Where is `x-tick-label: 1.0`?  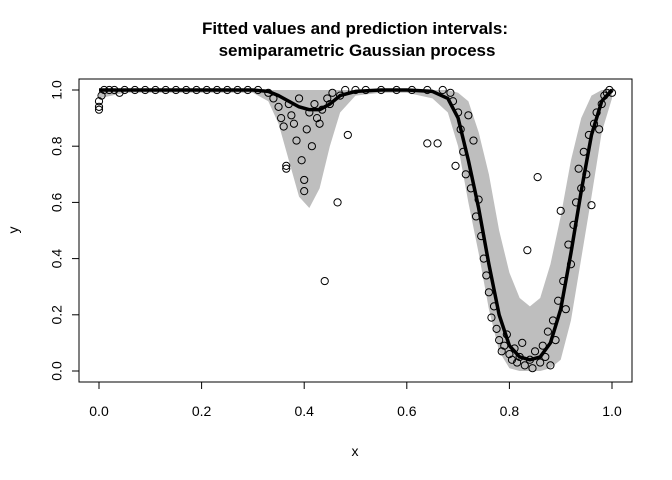
x-tick-label: 1.0 is located at coordinates (612, 411).